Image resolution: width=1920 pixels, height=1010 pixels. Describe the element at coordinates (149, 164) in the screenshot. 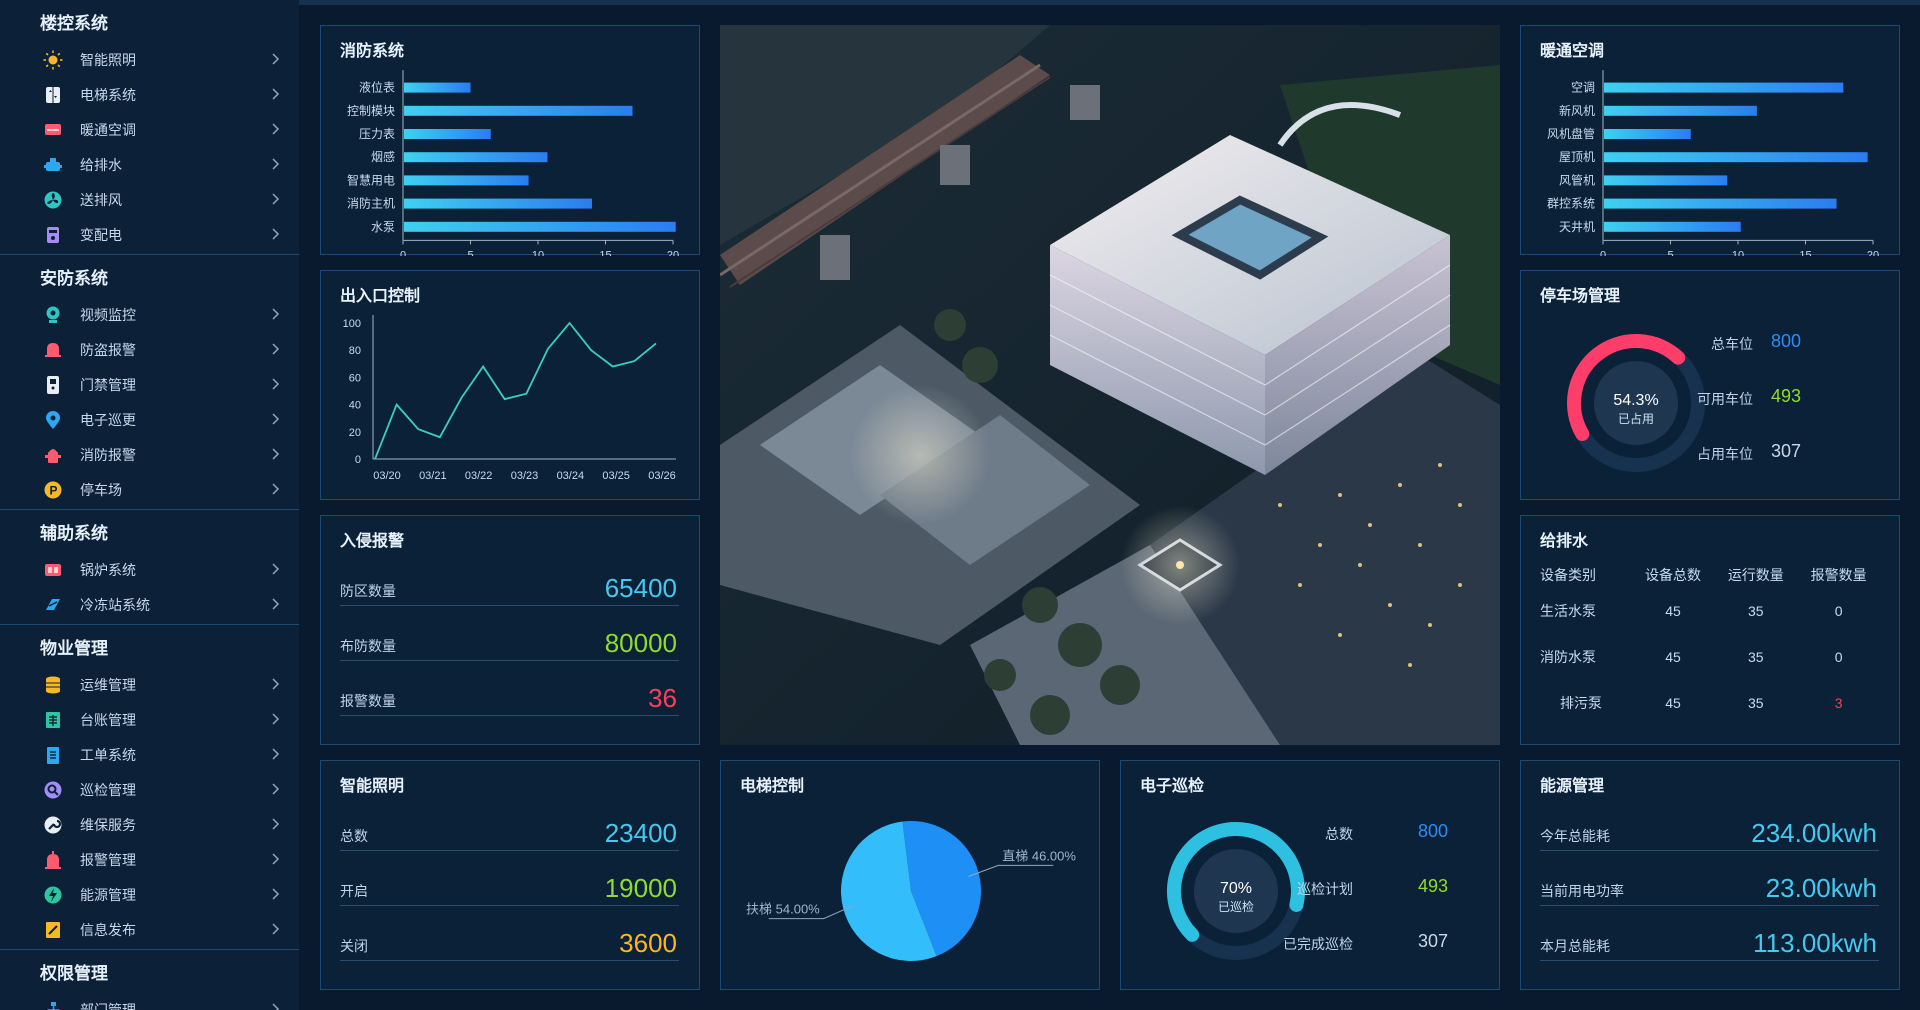

I see `sidebar-item: 给排水` at that location.